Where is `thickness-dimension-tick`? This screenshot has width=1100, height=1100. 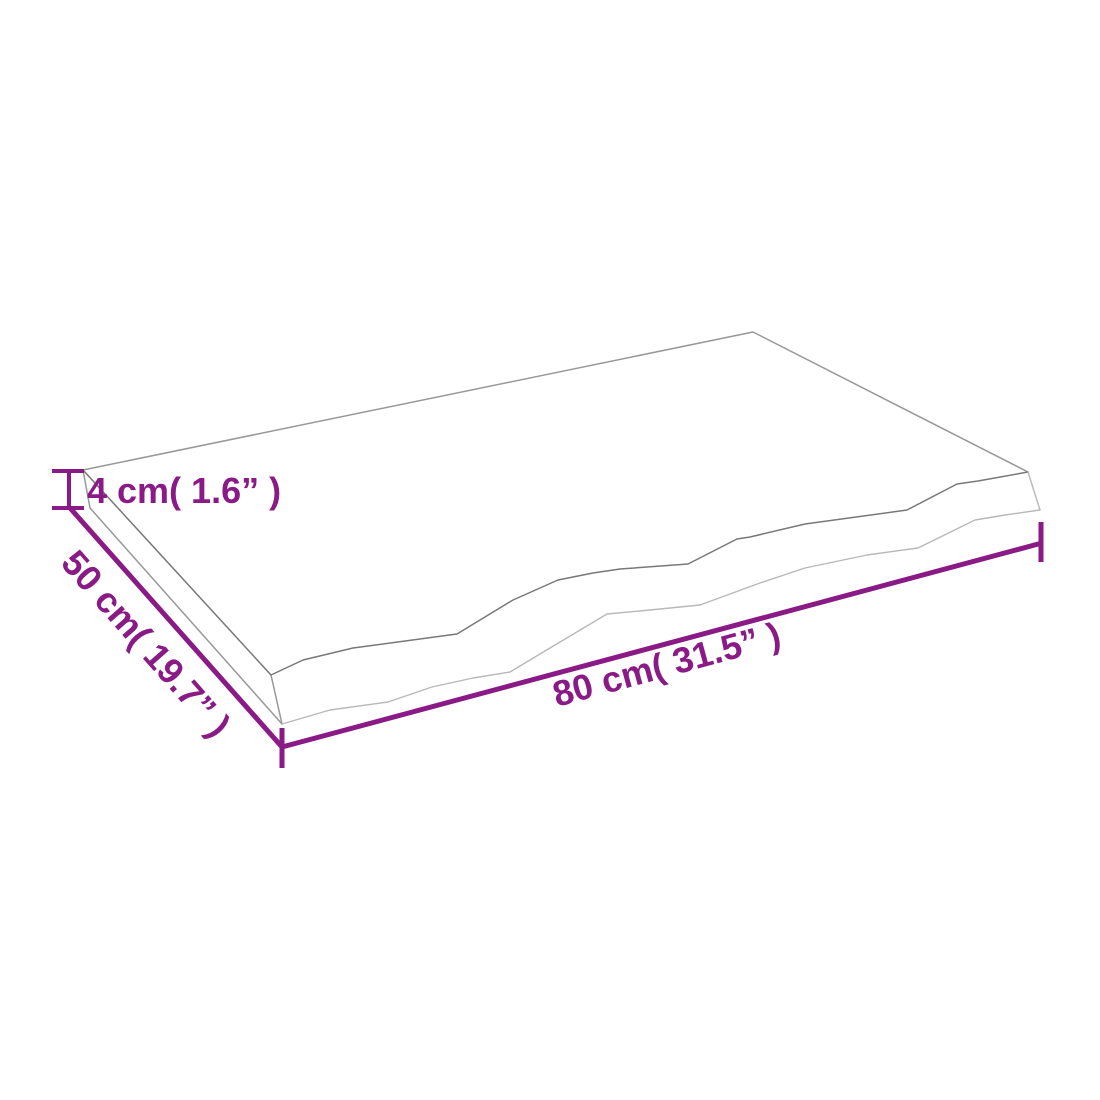 thickness-dimension-tick is located at coordinates (68, 489).